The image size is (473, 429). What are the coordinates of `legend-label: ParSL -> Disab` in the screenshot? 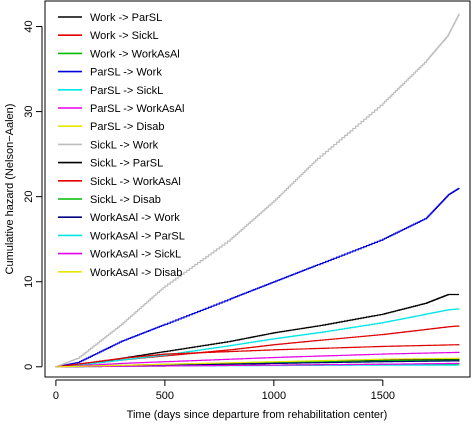 It's located at (127, 127).